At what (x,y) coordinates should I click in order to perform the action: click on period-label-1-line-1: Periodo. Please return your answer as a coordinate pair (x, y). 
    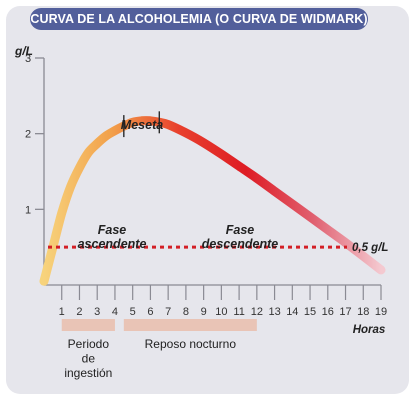
    Looking at the image, I should click on (89, 344).